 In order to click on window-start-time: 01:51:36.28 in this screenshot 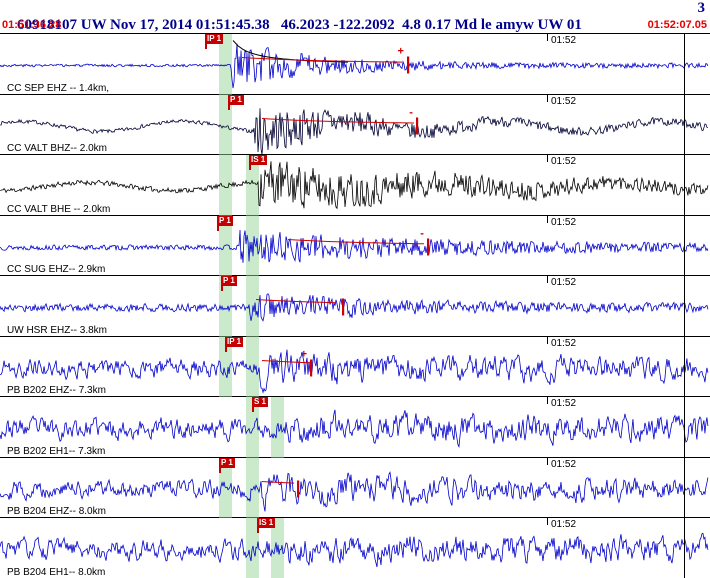, I will do `click(32, 25)`.